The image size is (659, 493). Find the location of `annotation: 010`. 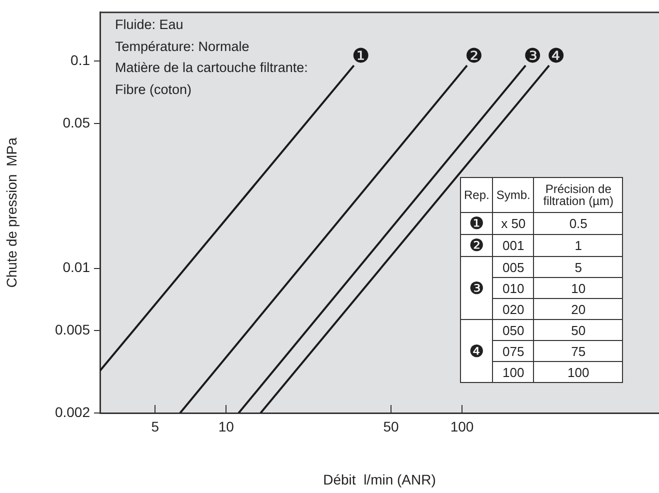

annotation: 010 is located at coordinates (513, 288).